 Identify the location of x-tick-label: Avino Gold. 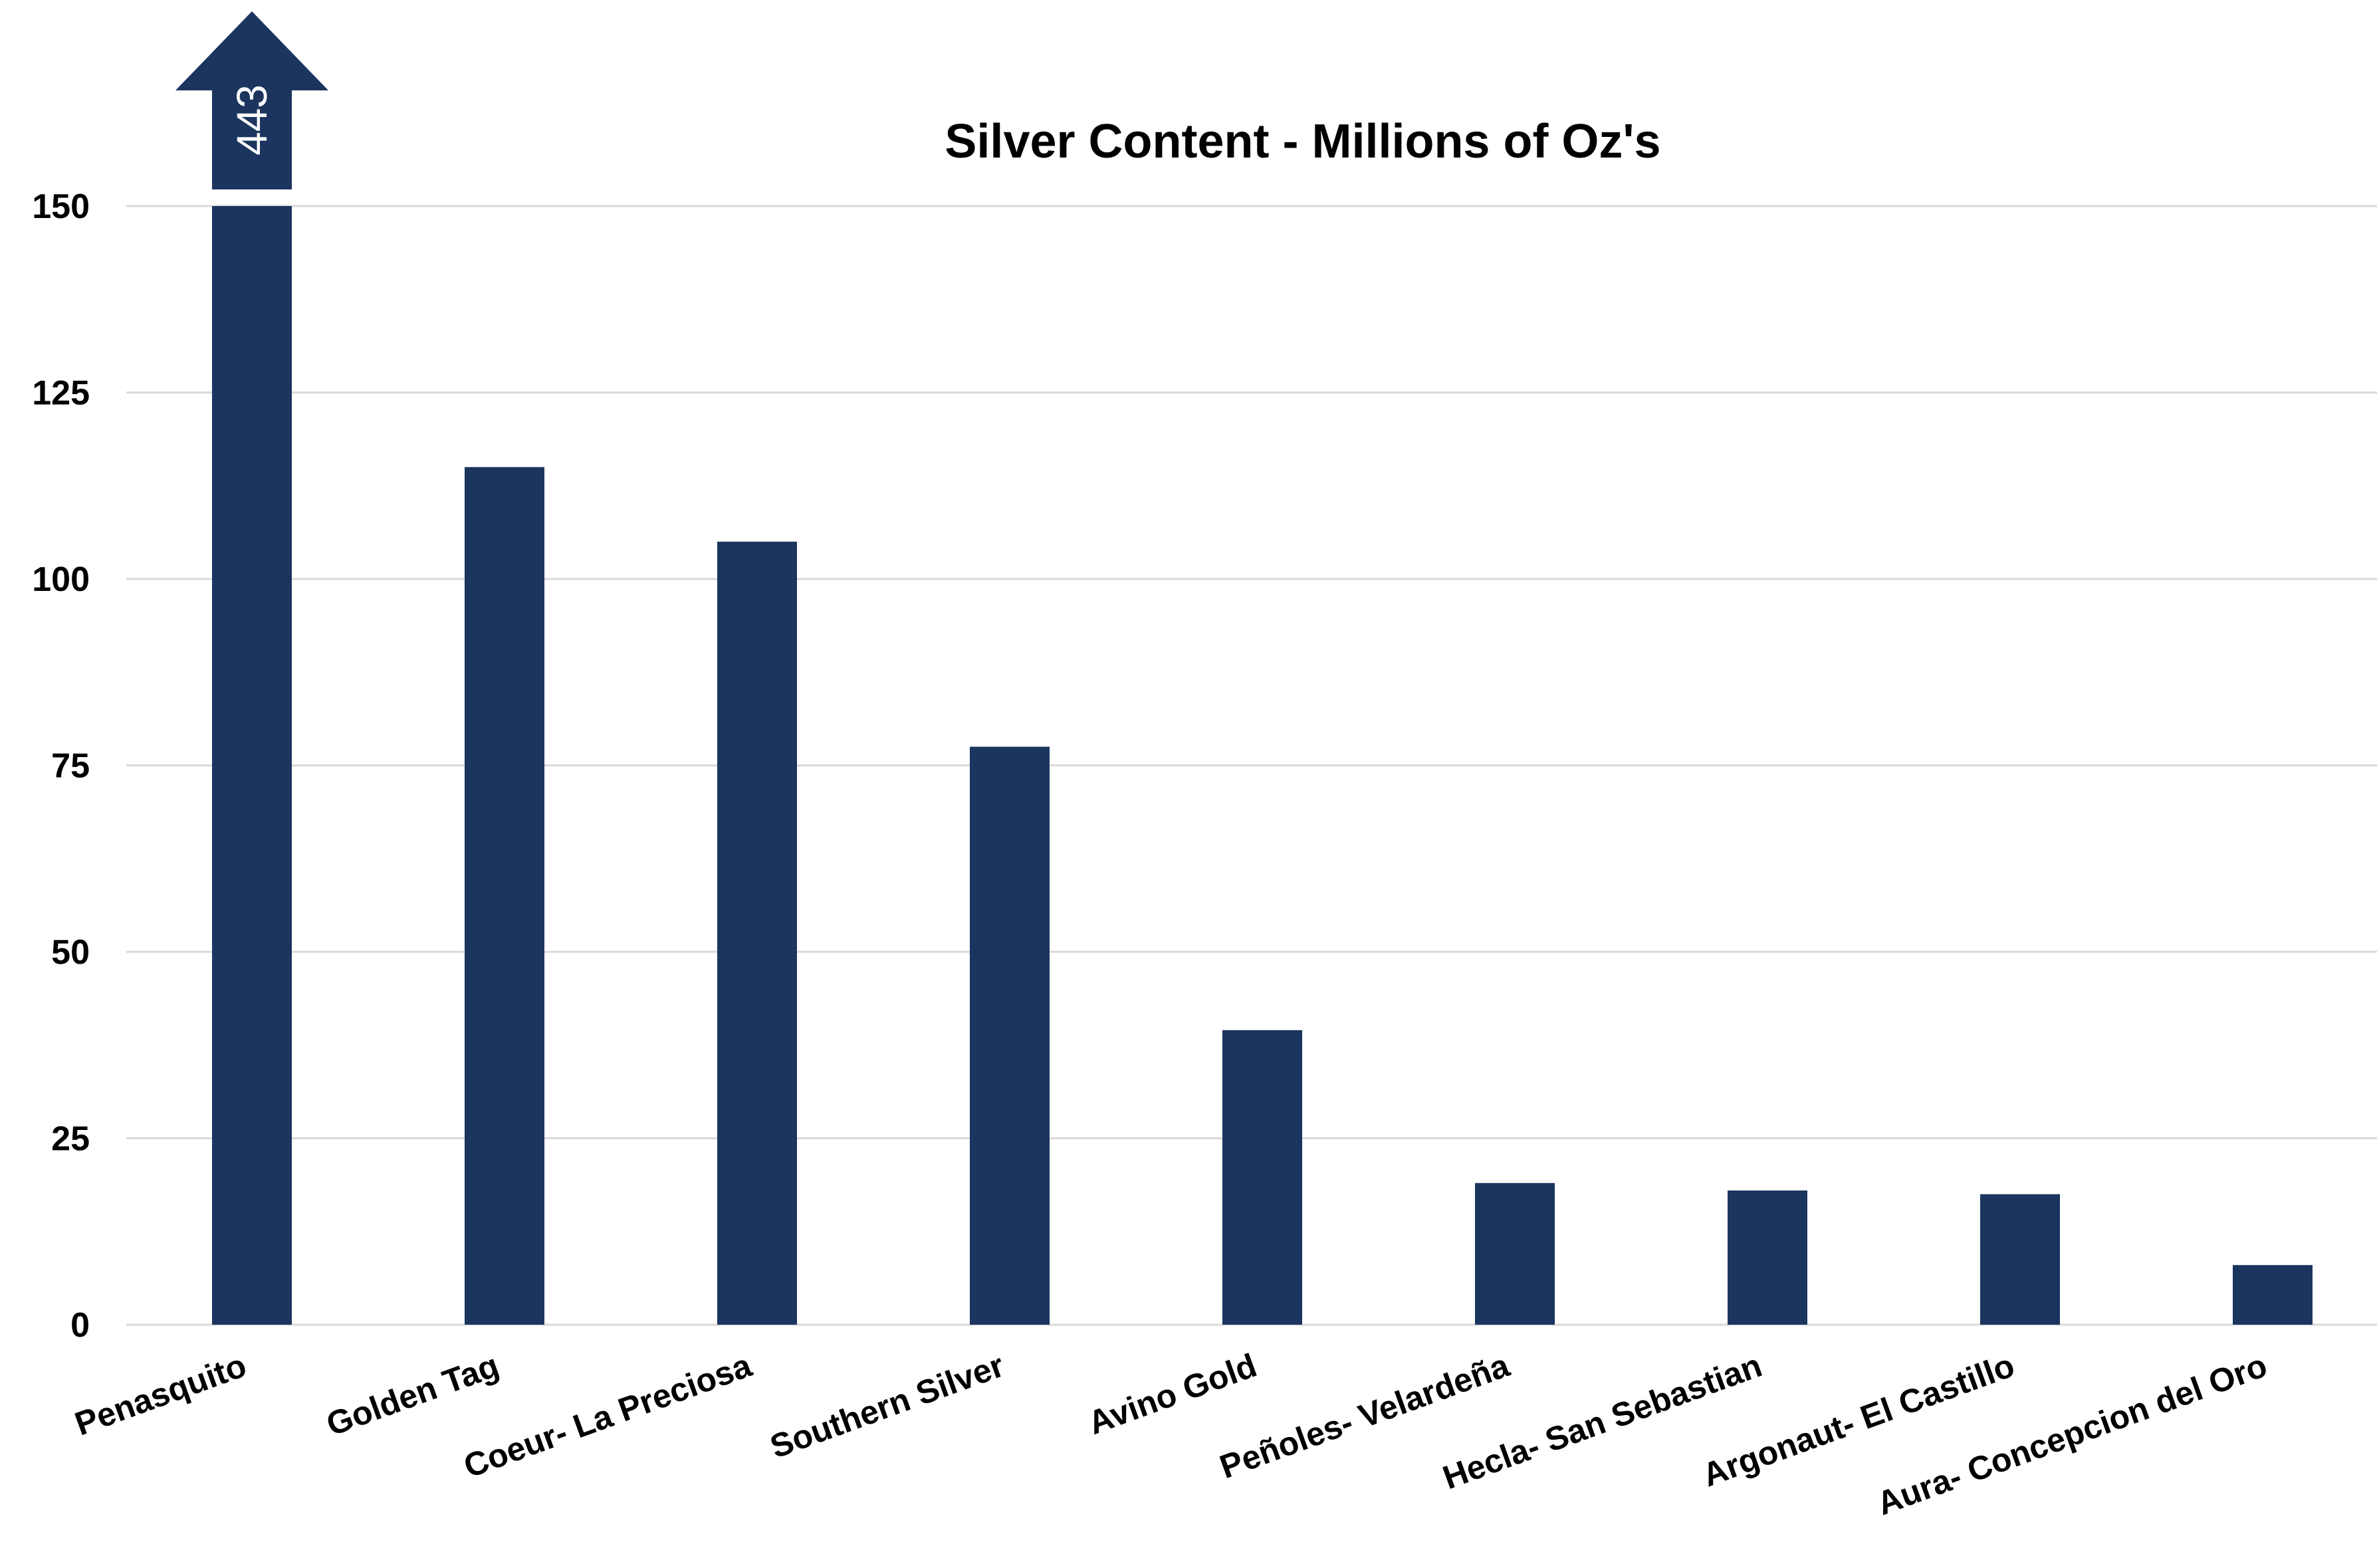
(1172, 1394).